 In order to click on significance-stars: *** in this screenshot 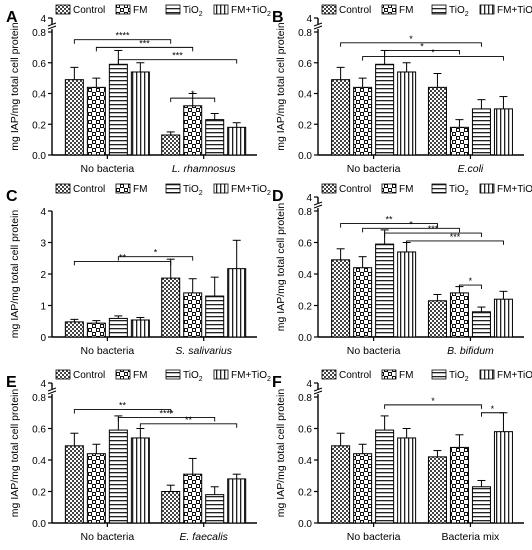, I will do `click(433, 229)`.